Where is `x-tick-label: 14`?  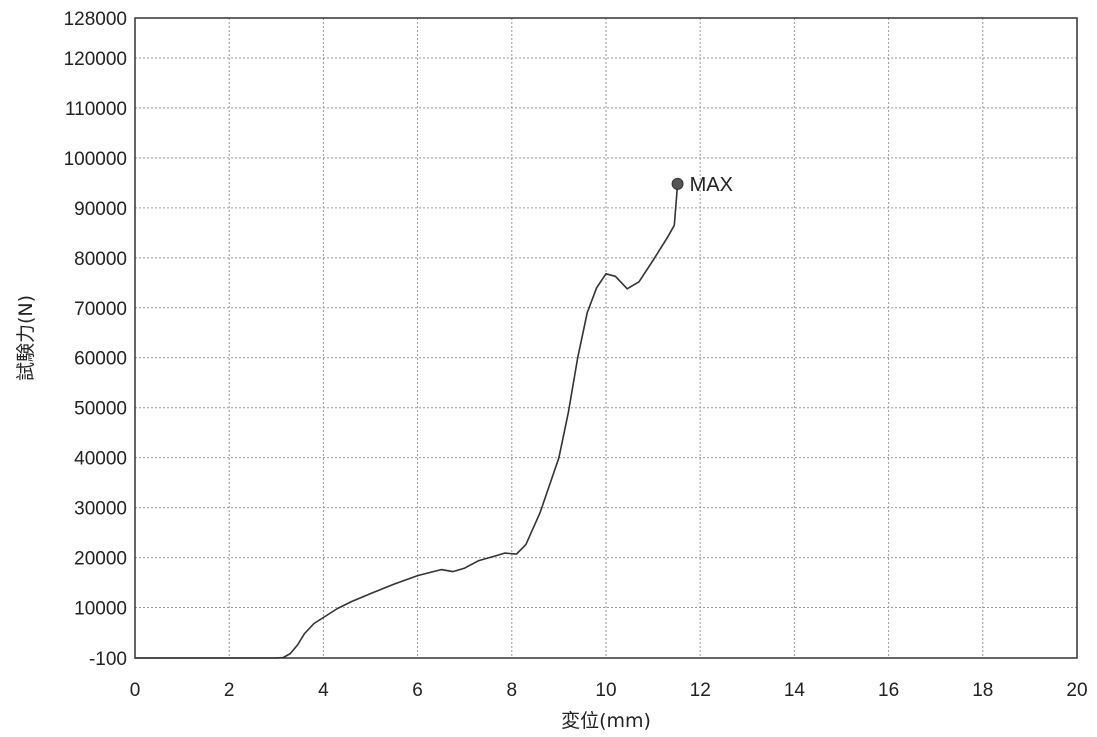 x-tick-label: 14 is located at coordinates (795, 690).